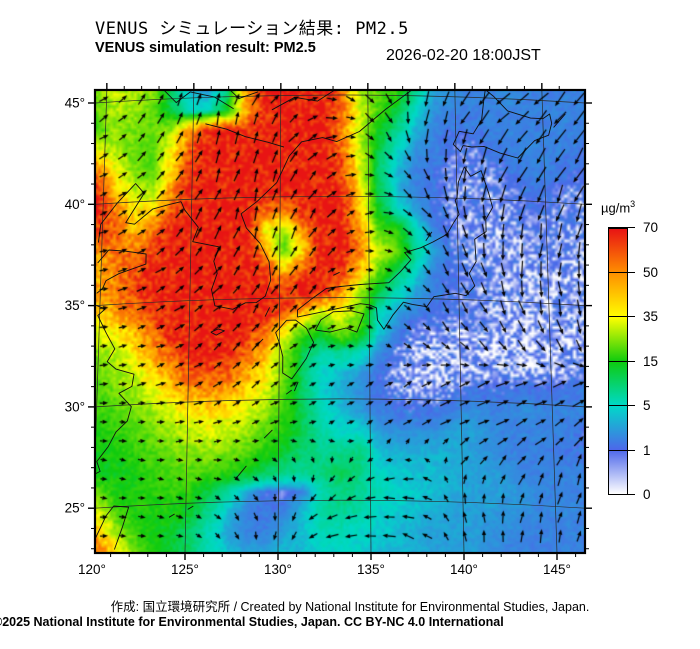  I want to click on lat-axis-label: 35°, so click(75, 305).